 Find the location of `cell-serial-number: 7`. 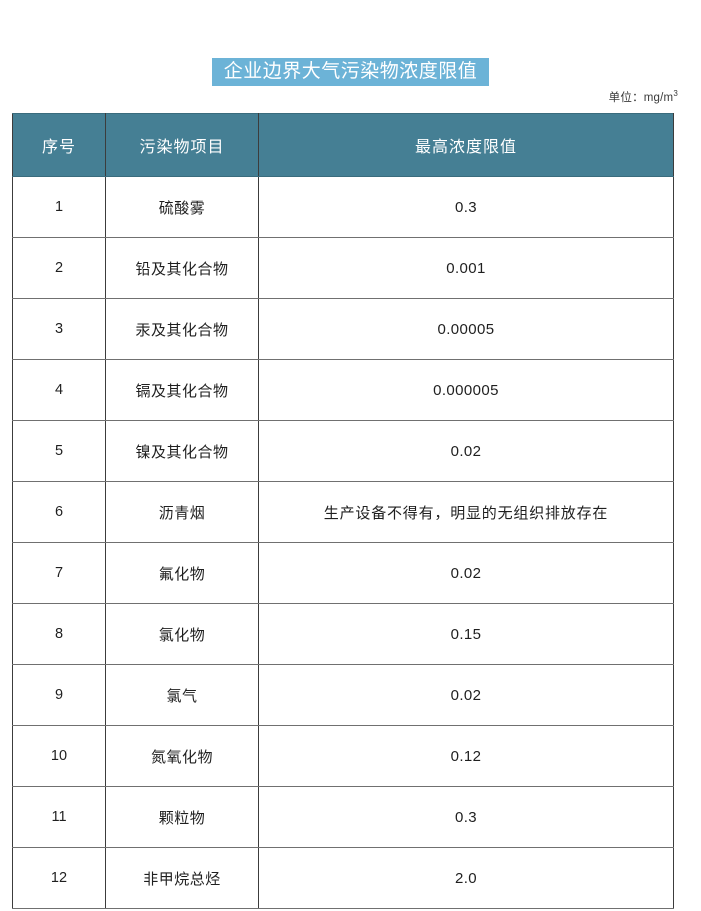

cell-serial-number: 7 is located at coordinates (59, 573).